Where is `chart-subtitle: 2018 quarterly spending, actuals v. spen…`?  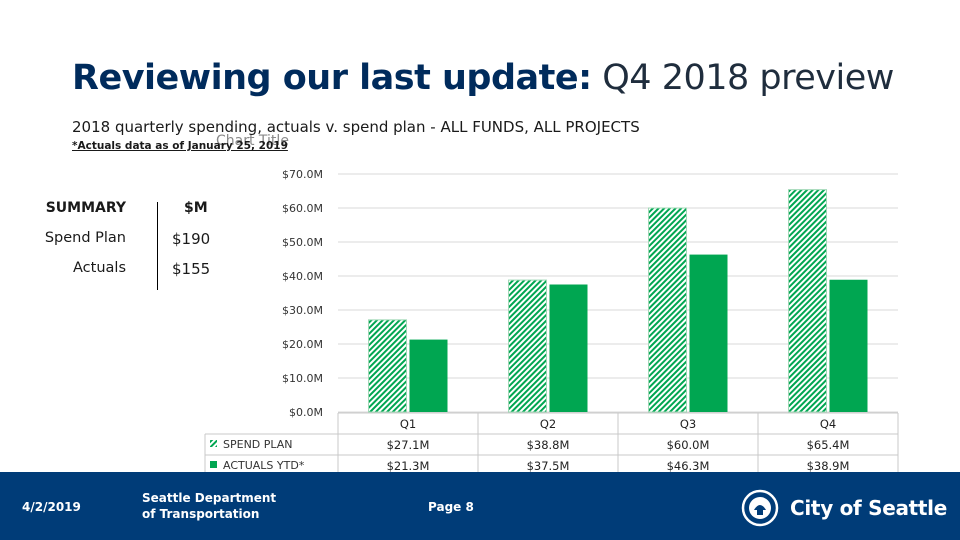 chart-subtitle: 2018 quarterly spending, actuals v. spen… is located at coordinates (356, 127).